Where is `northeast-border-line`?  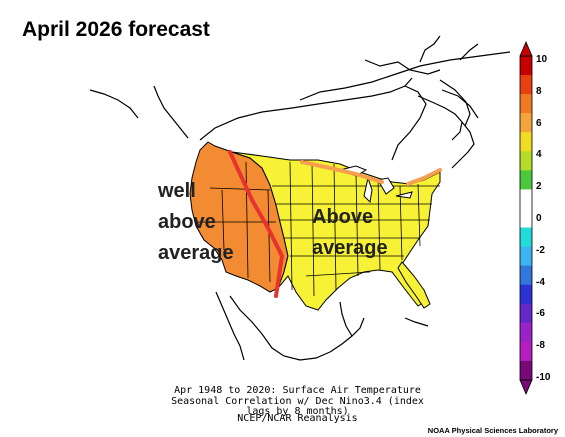
northeast-border-line is located at coordinates (424, 177).